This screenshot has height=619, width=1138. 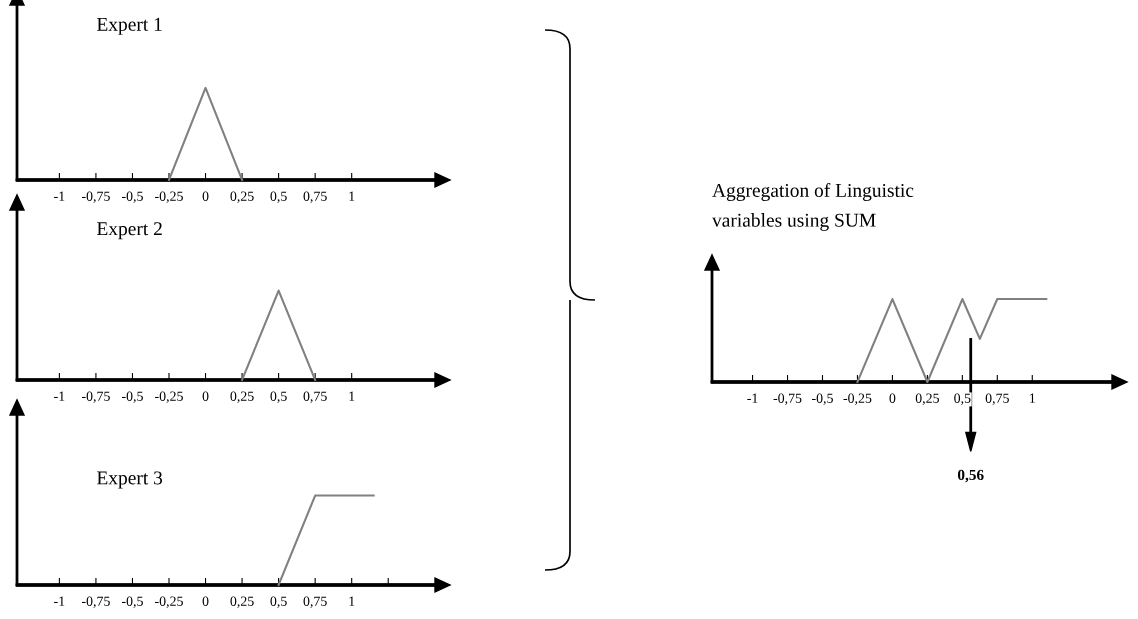 What do you see at coordinates (129, 231) in the screenshot?
I see `chart-title: Expert 2` at bounding box center [129, 231].